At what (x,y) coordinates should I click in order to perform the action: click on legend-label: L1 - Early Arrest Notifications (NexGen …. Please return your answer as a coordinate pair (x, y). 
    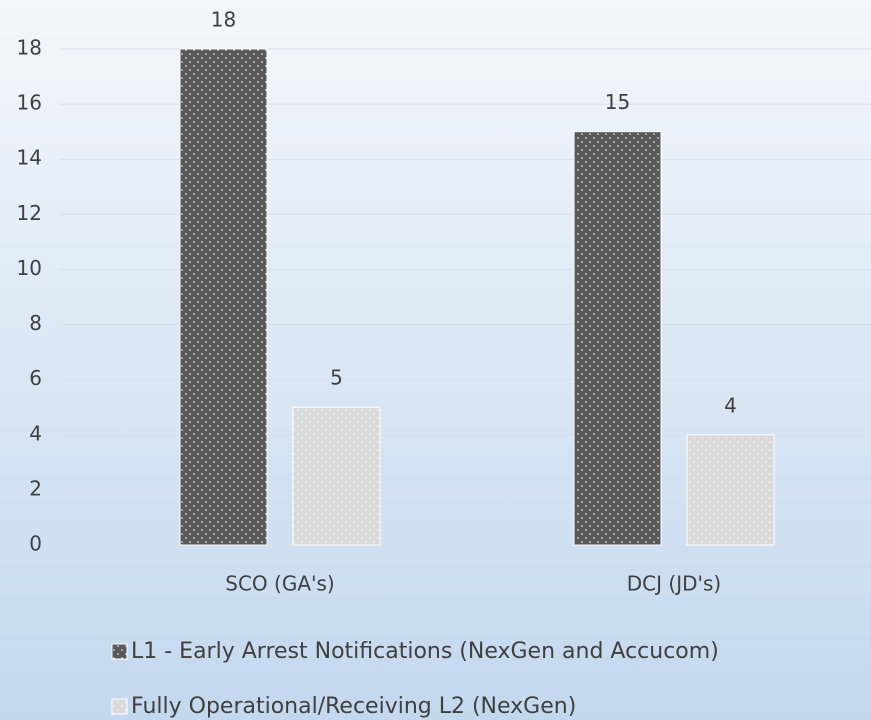
    Looking at the image, I should click on (425, 651).